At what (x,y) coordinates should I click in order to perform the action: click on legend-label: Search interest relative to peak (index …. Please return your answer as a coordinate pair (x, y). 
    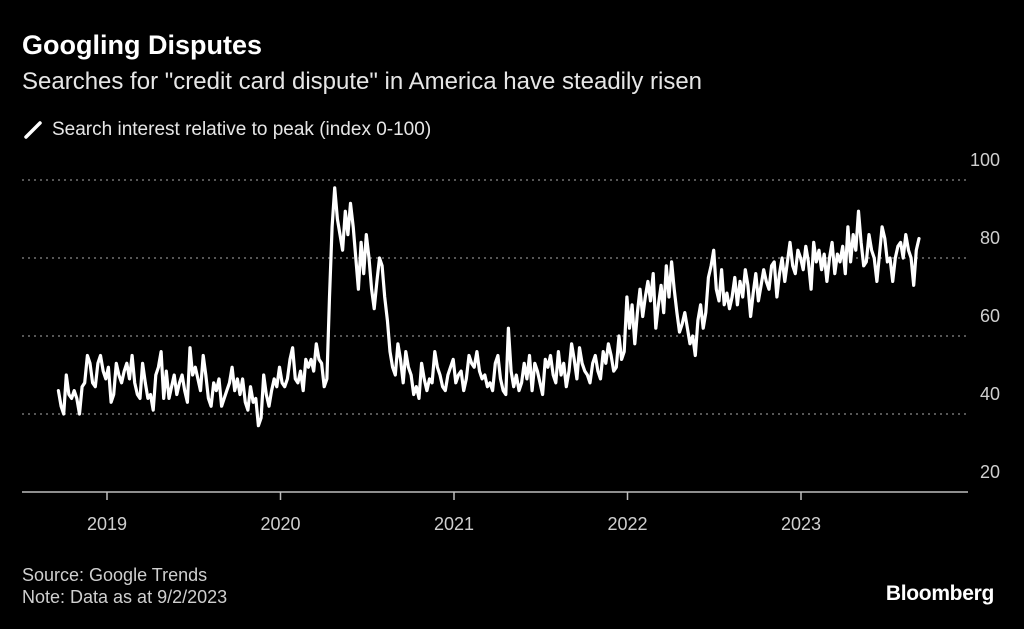
    Looking at the image, I should click on (242, 129).